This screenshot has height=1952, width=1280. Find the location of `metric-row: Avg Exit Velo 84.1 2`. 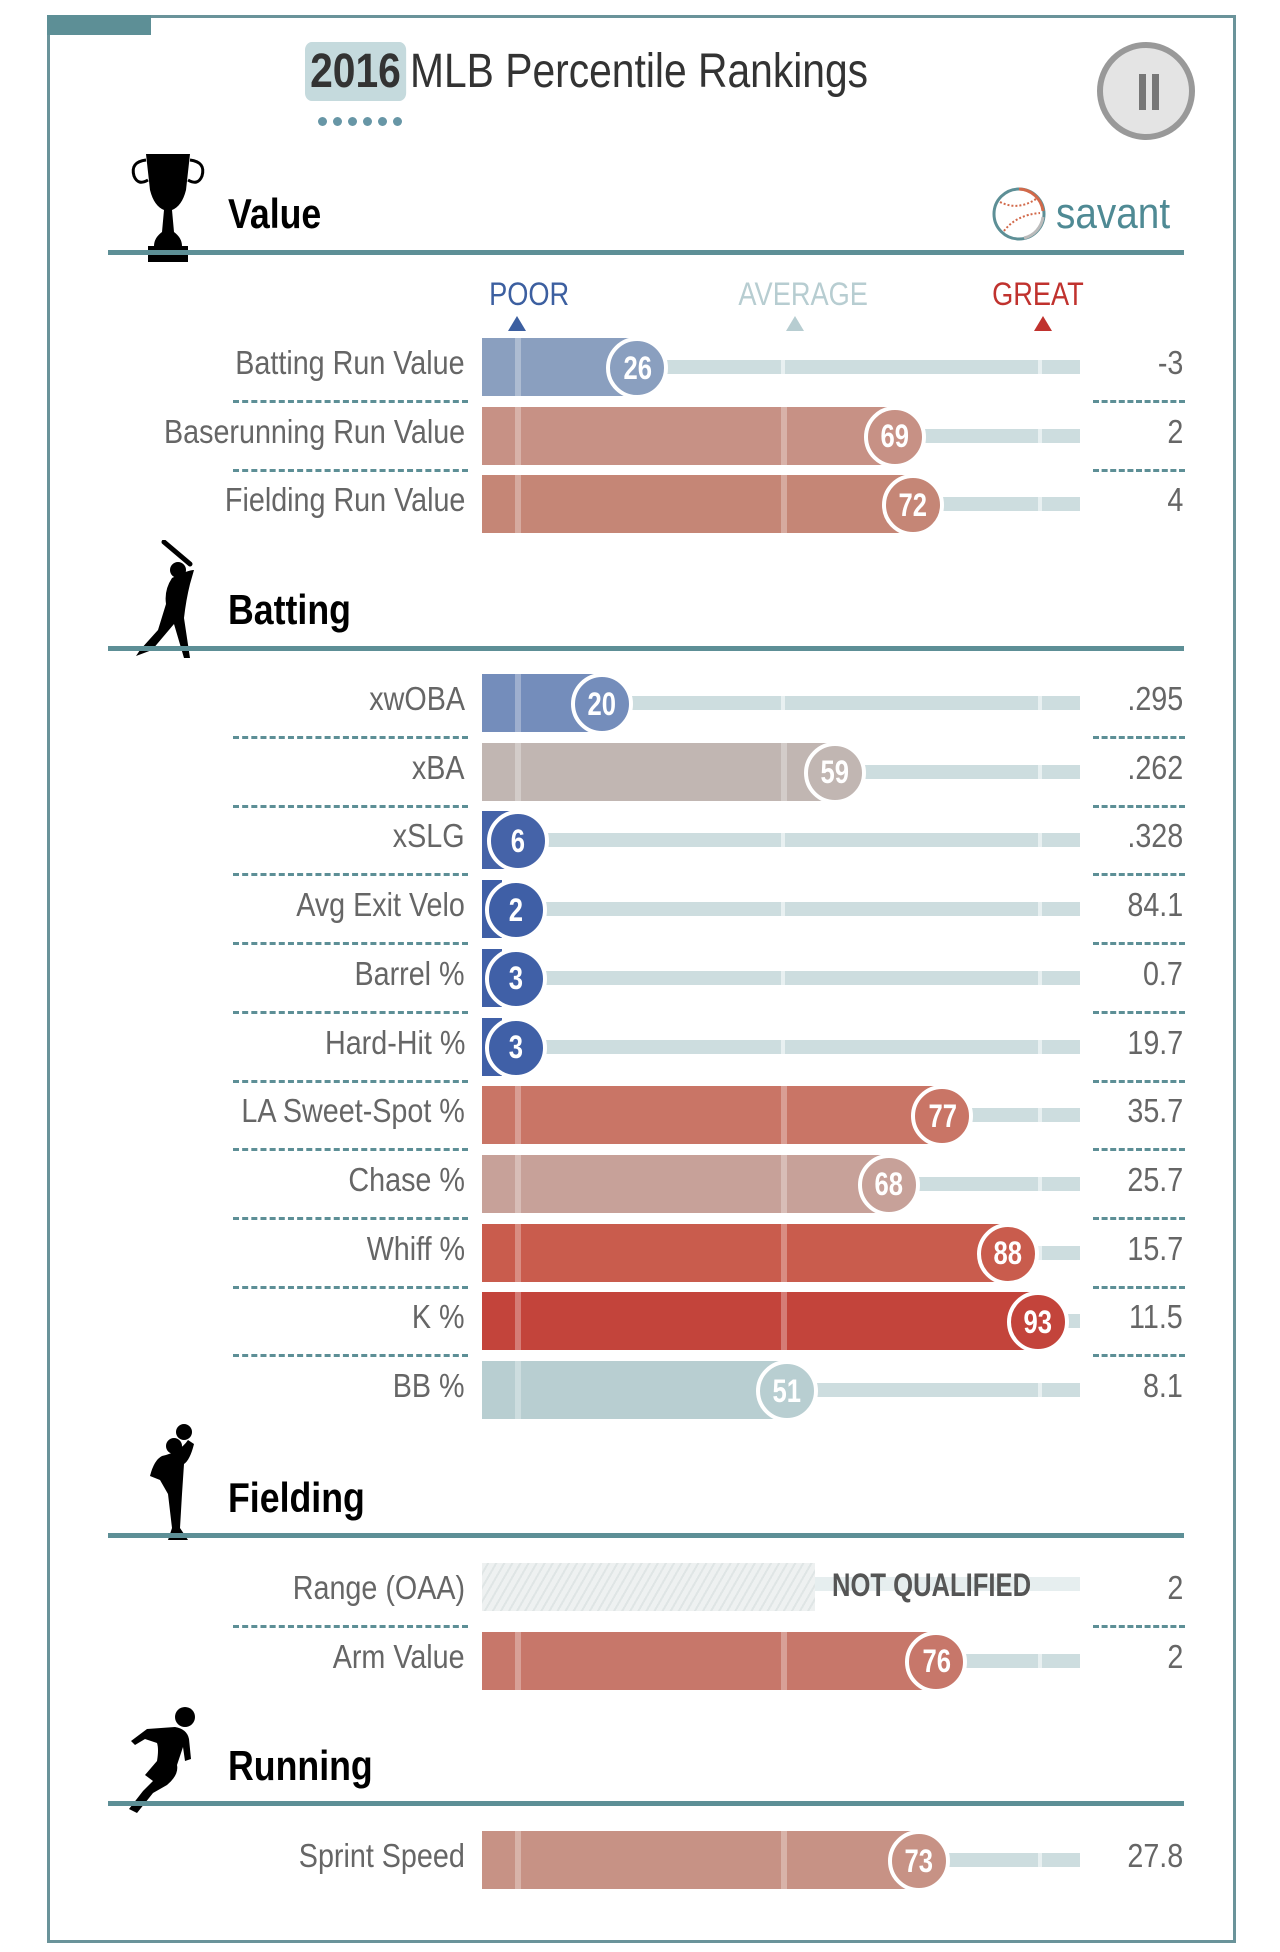

metric-row: Avg Exit Velo 84.1 2 is located at coordinates (640, 910).